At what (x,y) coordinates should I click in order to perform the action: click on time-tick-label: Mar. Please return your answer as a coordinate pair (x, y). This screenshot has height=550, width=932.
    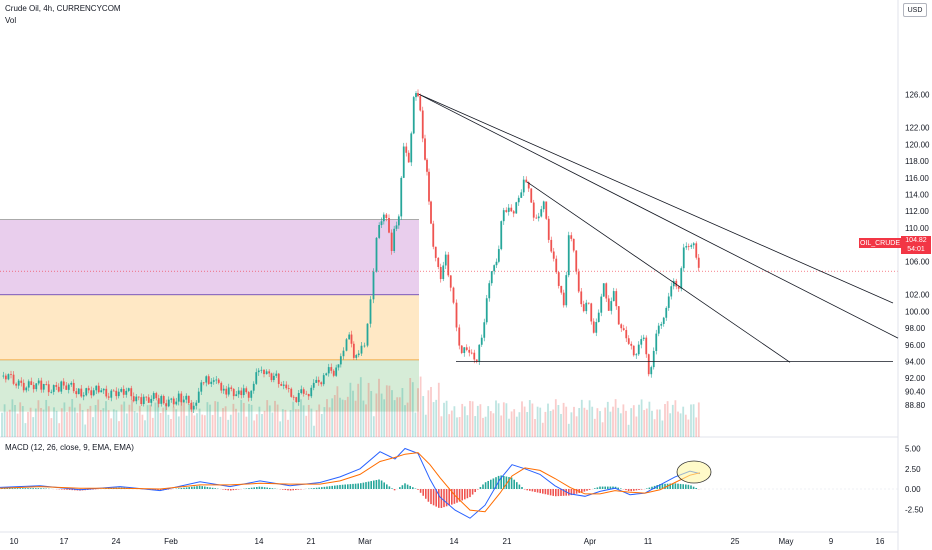
    Looking at the image, I should click on (365, 541).